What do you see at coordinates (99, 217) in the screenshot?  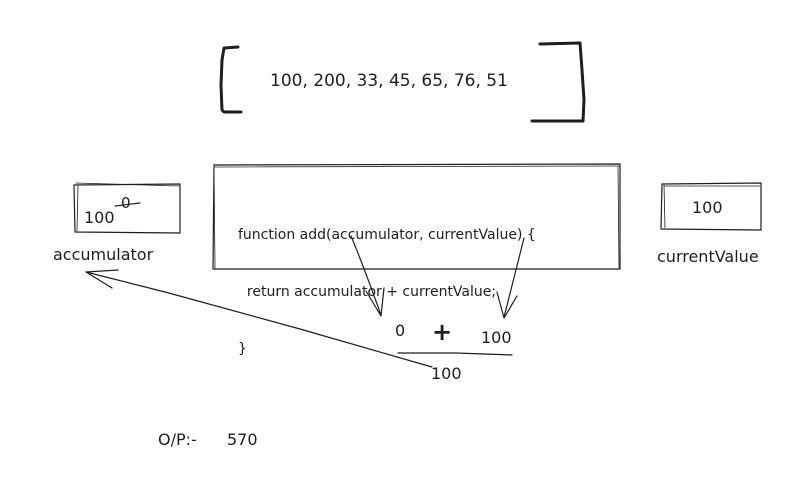 I see `accumulator-value: 100` at bounding box center [99, 217].